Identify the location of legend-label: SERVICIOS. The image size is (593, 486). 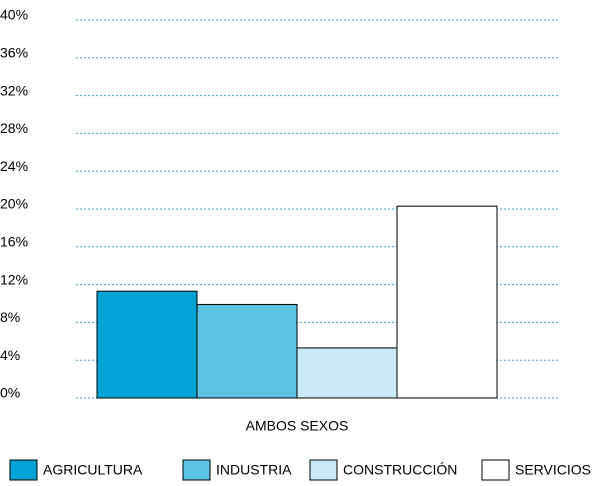
(553, 470).